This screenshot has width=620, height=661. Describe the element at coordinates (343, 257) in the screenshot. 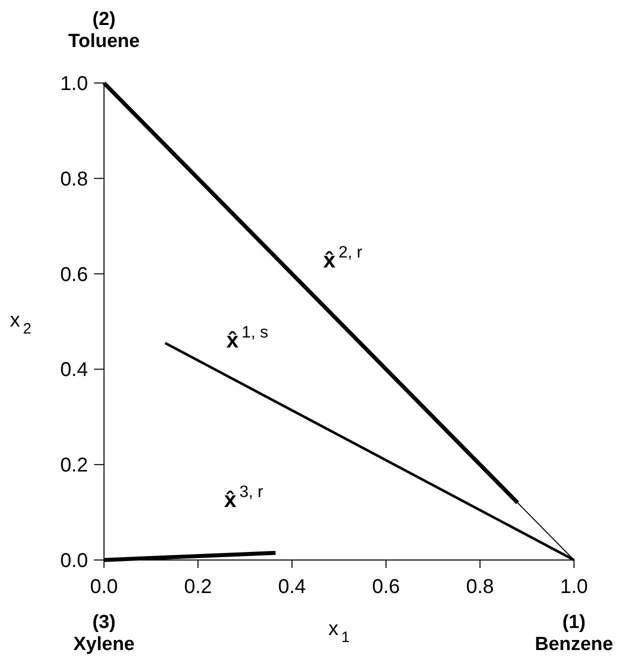

I see `series-label: x̂$^{2, r}$` at that location.